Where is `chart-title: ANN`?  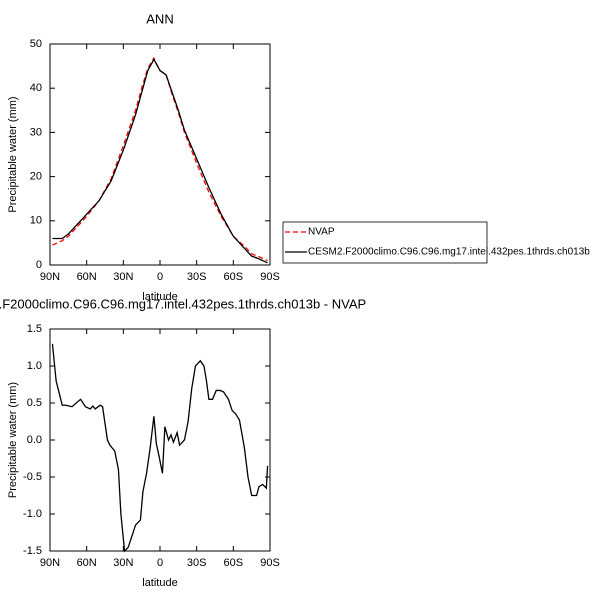 chart-title: ANN is located at coordinates (159, 18).